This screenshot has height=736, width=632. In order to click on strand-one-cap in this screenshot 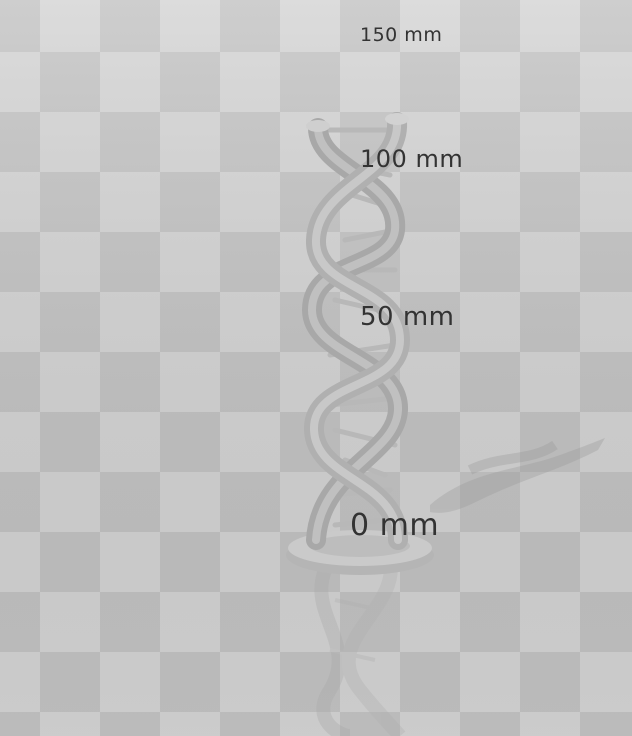, I will do `click(318, 126)`.